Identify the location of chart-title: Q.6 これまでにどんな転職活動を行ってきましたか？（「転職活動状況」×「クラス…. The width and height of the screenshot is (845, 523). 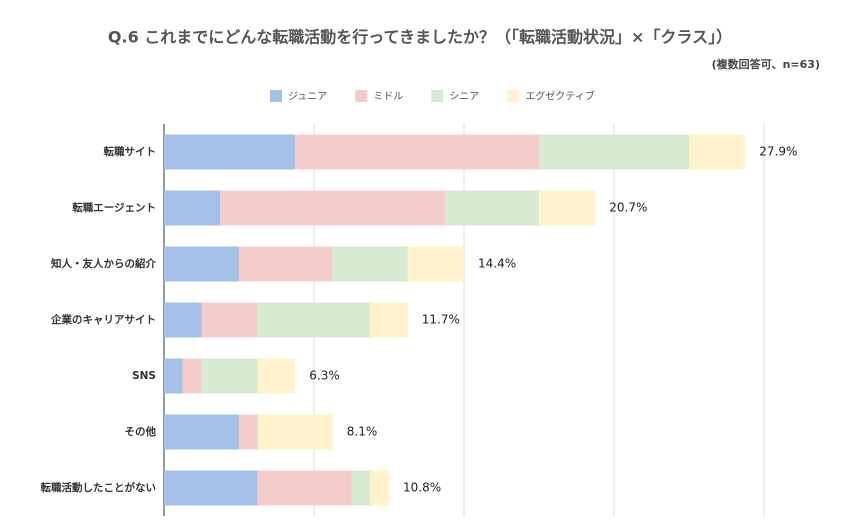
(420, 37).